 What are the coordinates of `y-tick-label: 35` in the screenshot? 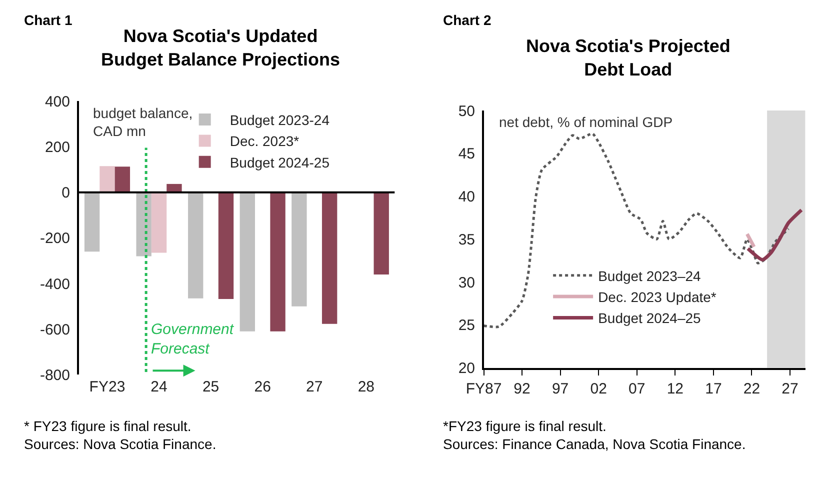 It's located at (466, 239).